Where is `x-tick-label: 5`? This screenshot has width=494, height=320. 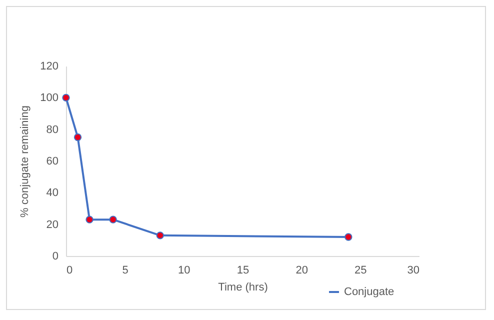
x-tick-label: 5 is located at coordinates (125, 270).